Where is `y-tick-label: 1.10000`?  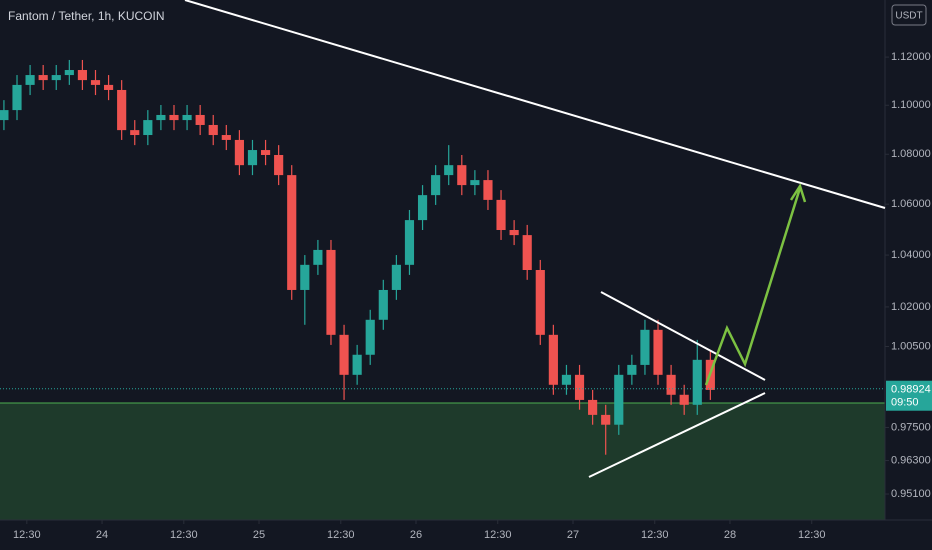 y-tick-label: 1.10000 is located at coordinates (911, 105).